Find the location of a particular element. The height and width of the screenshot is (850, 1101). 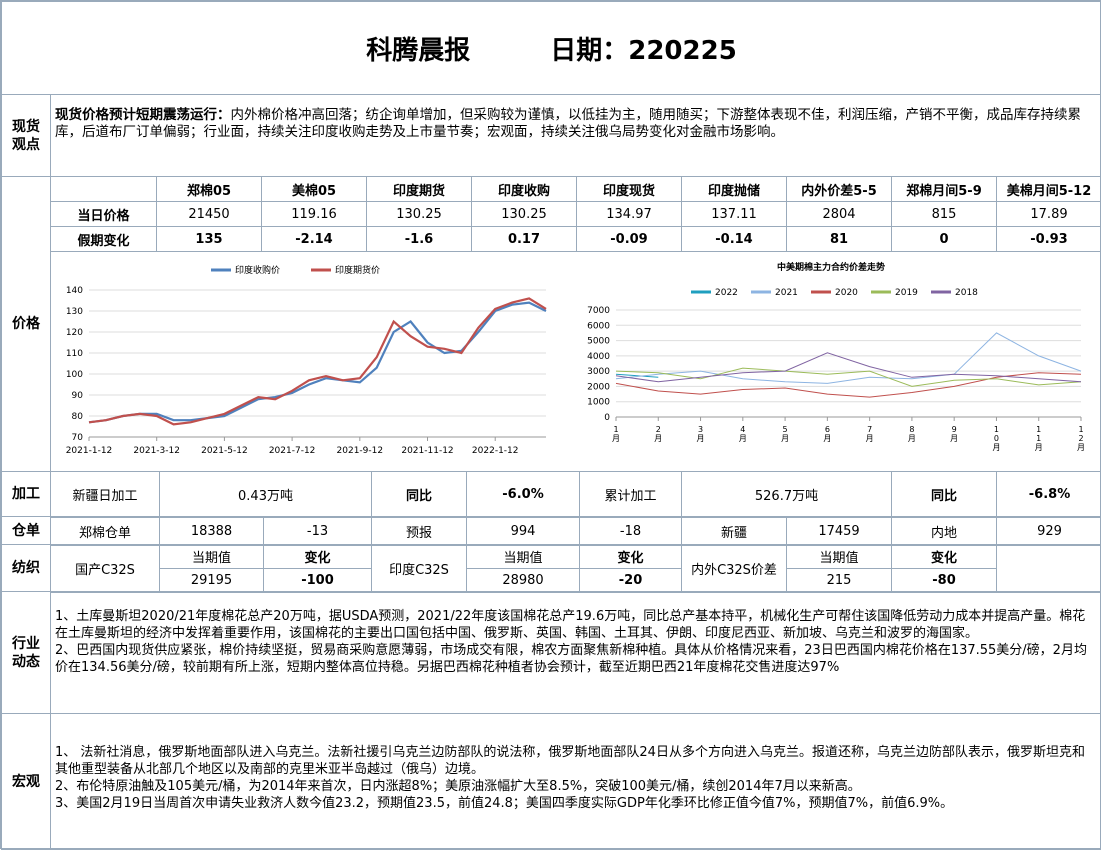

x-tick-label: 2021-3-12 is located at coordinates (156, 451).